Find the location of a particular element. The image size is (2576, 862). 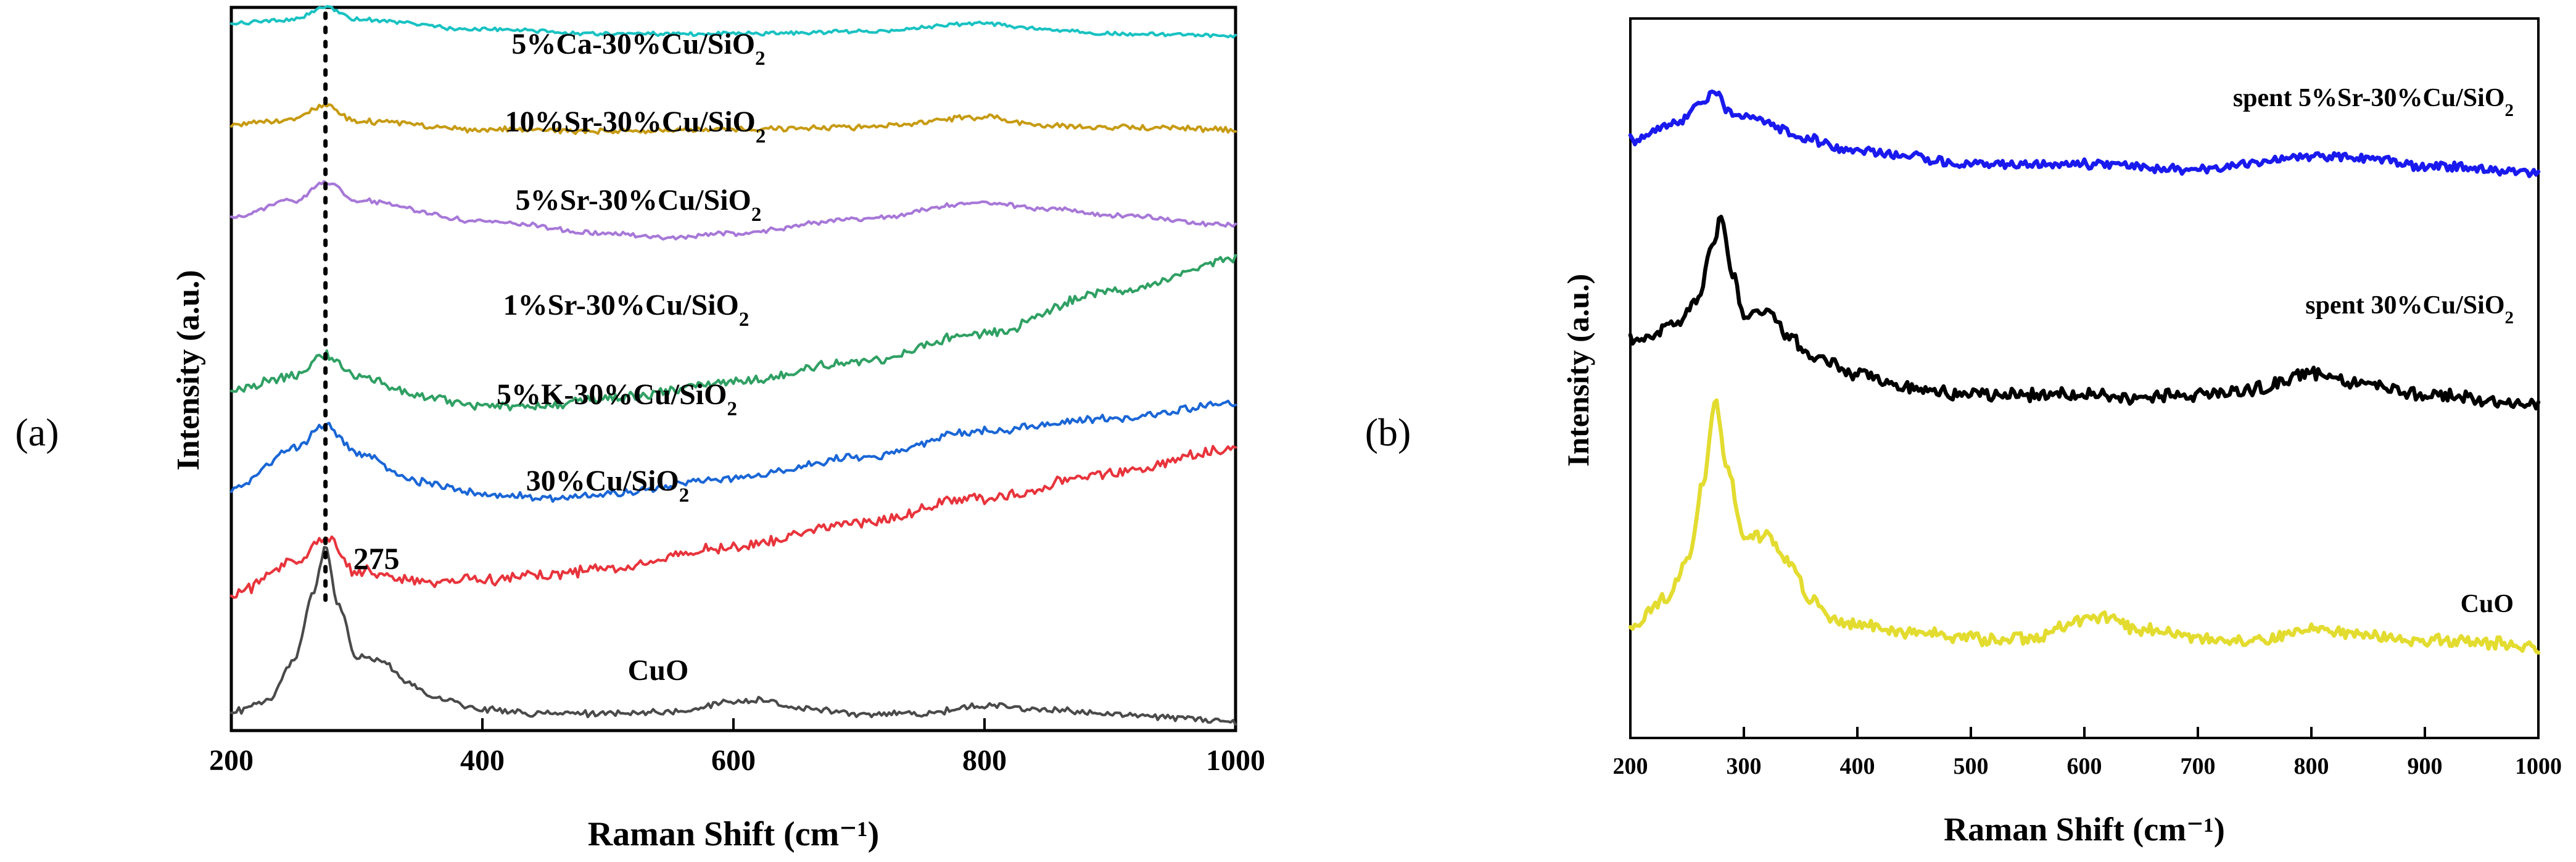

panel-a-y-axis-label: Intensity (a.u.) is located at coordinates (189, 370).